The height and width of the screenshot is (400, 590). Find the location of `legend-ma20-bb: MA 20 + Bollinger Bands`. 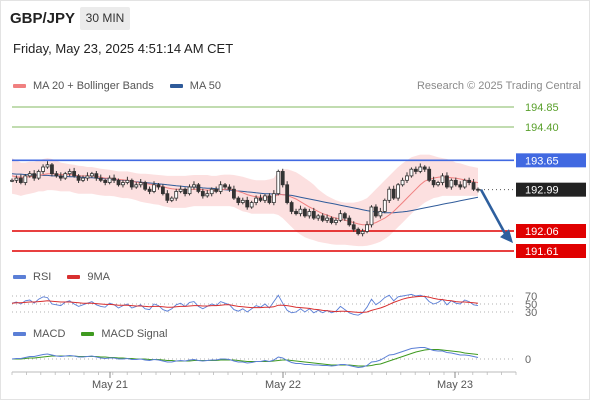

legend-ma20-bb: MA 20 + Bollinger Bands is located at coordinates (93, 86).